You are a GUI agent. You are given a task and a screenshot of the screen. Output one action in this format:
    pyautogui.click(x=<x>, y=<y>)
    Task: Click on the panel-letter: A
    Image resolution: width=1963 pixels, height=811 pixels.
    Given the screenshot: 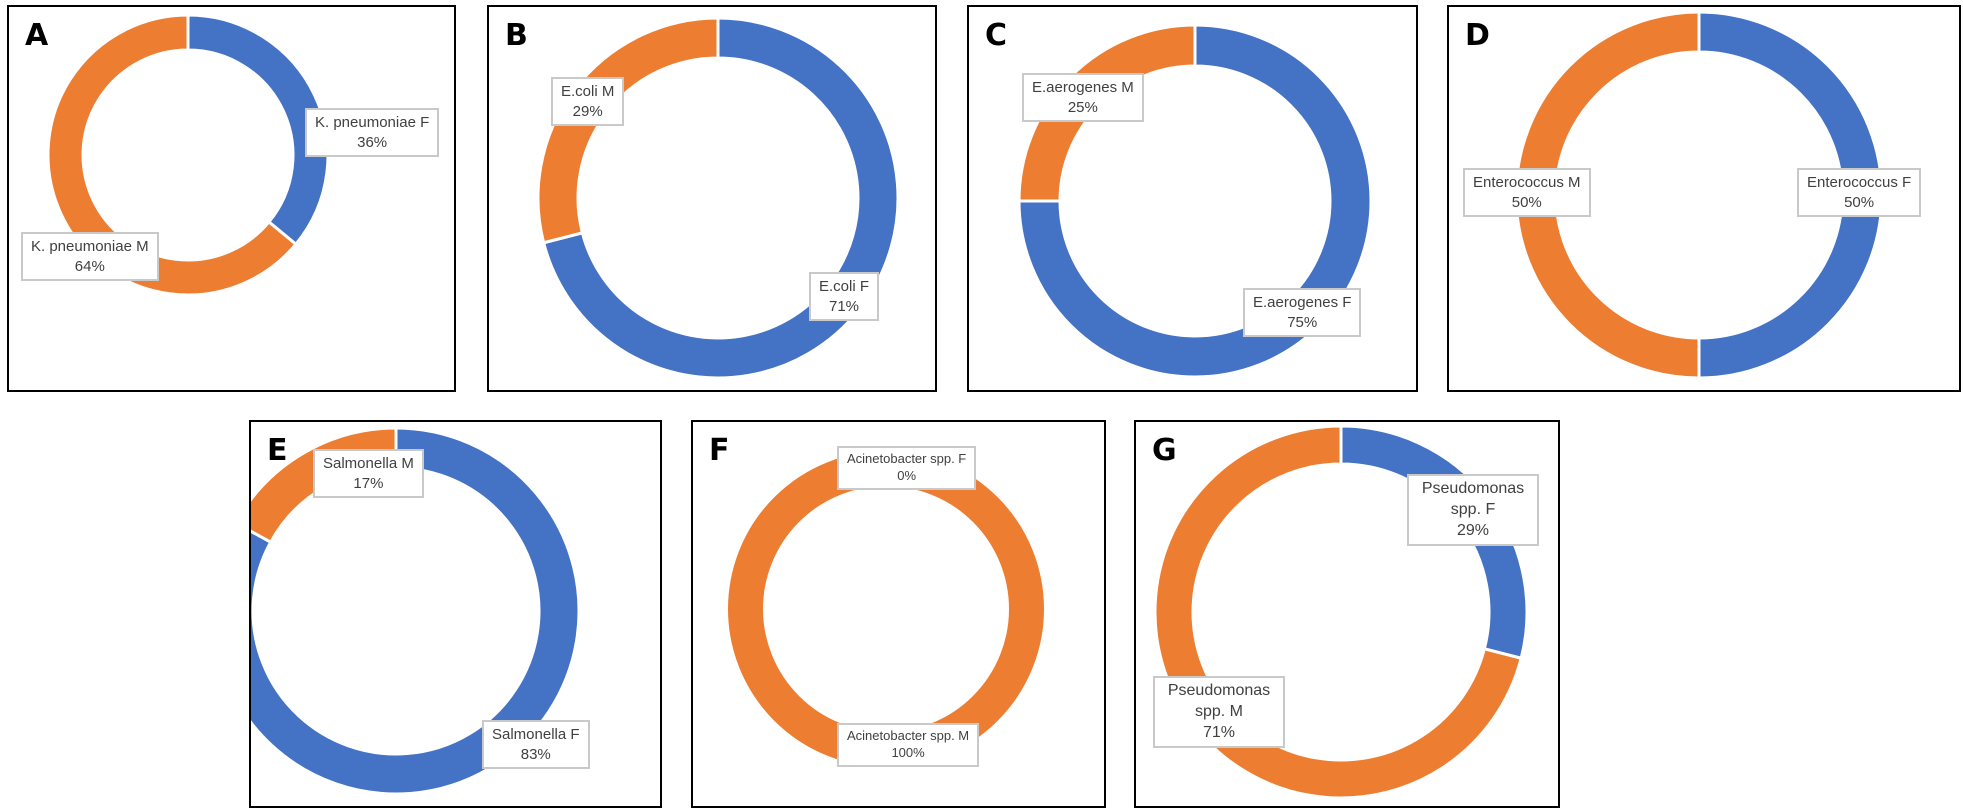 What is the action you would take?
    pyautogui.click(x=37, y=35)
    